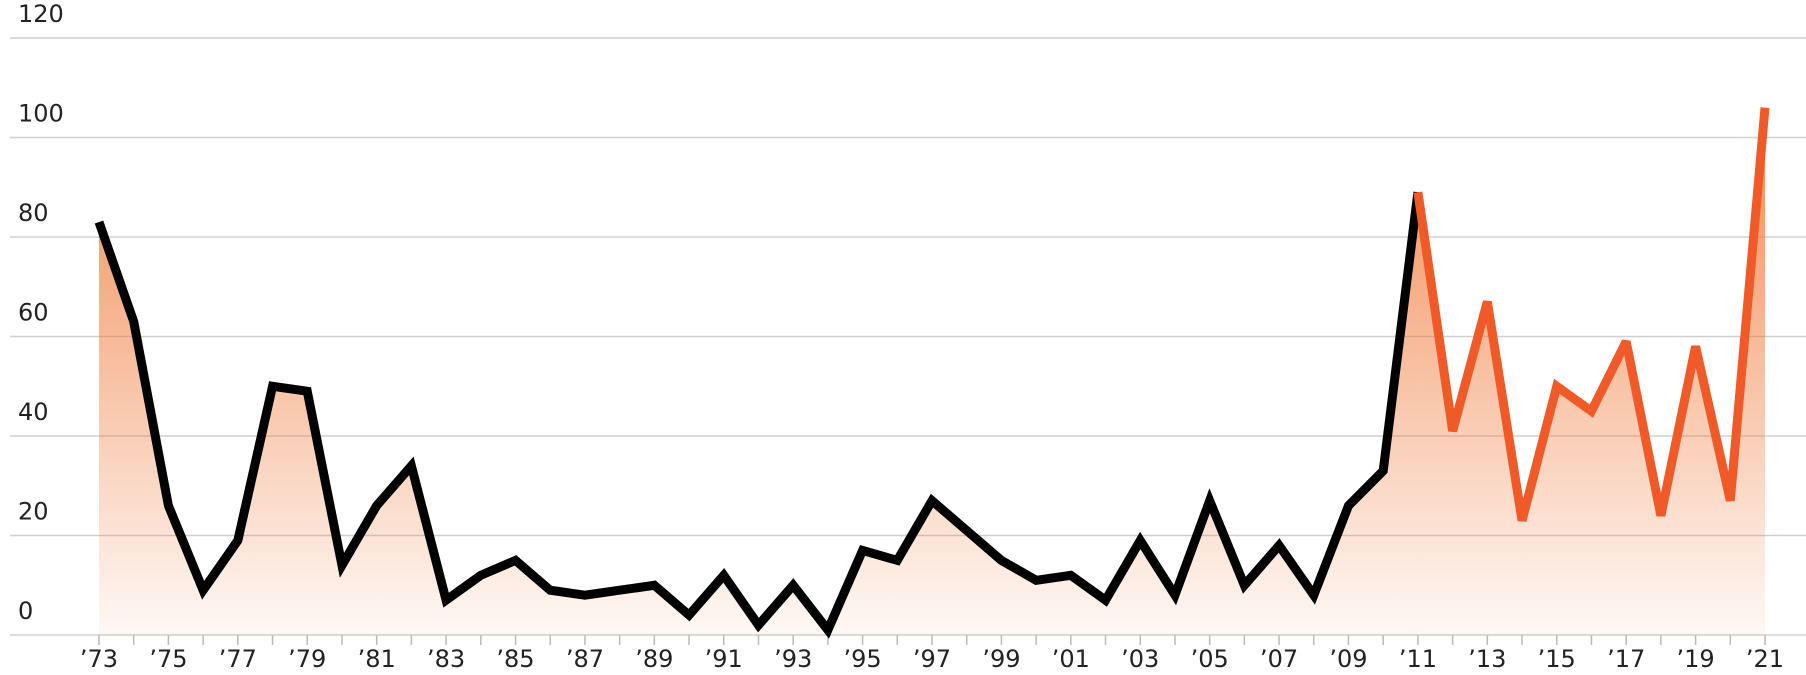 This screenshot has width=1806, height=675. What do you see at coordinates (33, 412) in the screenshot?
I see `y-tick-label: 40` at bounding box center [33, 412].